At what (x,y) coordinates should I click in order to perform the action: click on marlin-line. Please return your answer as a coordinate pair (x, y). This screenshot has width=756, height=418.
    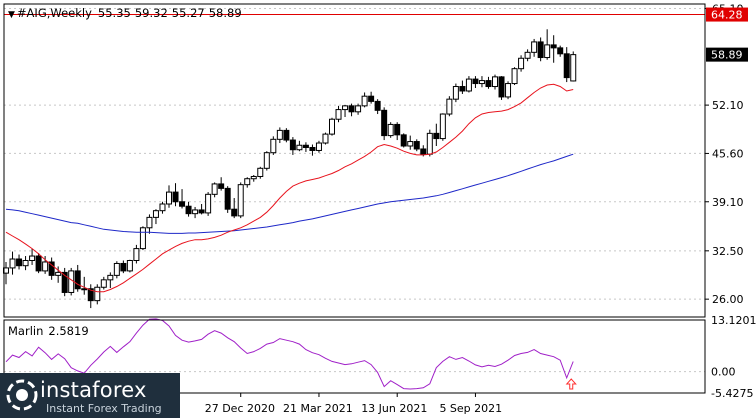
    Looking at the image, I should click on (289, 354).